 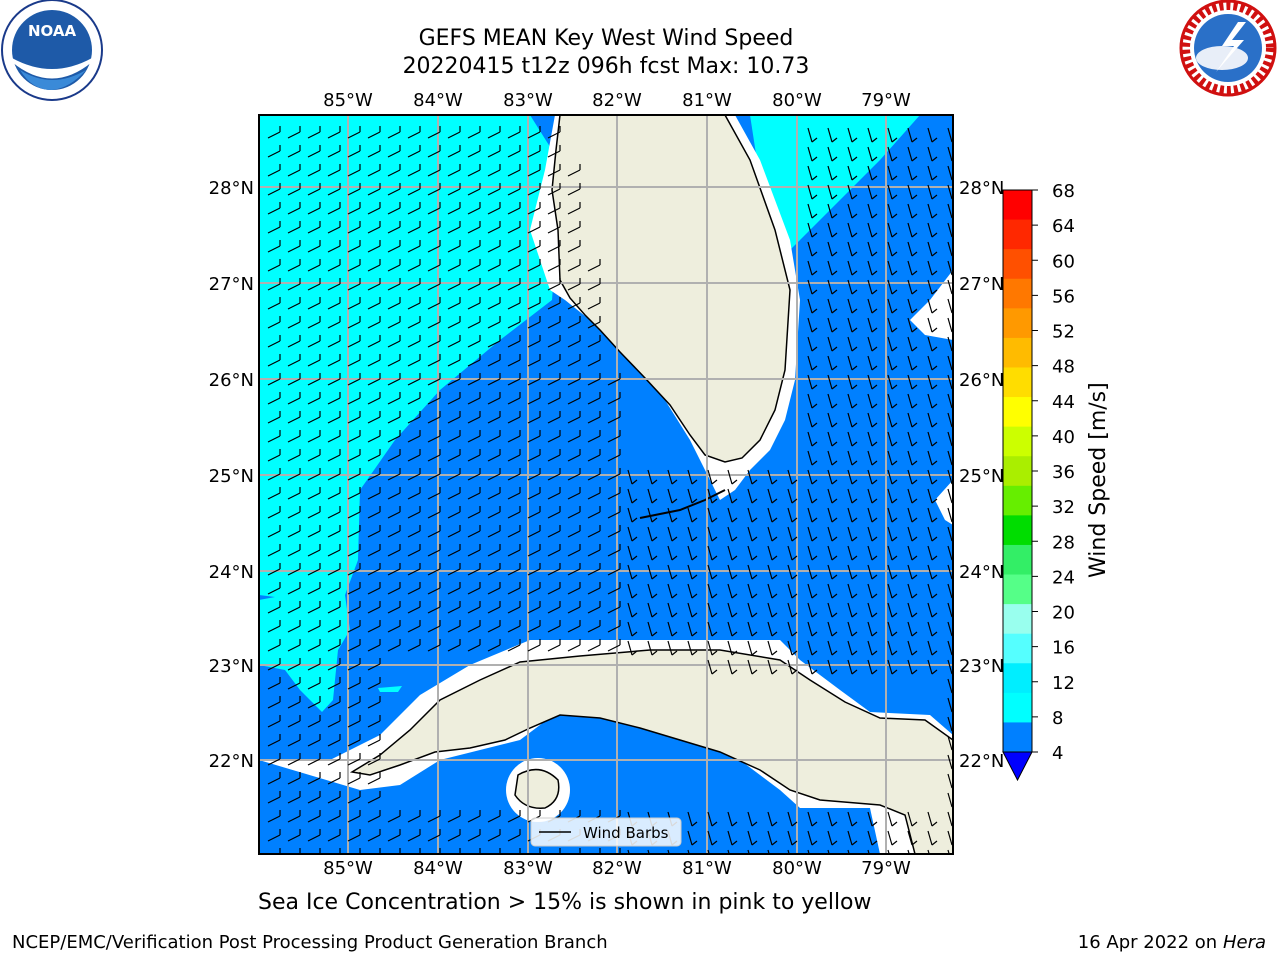 What do you see at coordinates (626, 833) in the screenshot?
I see `legend-label: Wind Barbs` at bounding box center [626, 833].